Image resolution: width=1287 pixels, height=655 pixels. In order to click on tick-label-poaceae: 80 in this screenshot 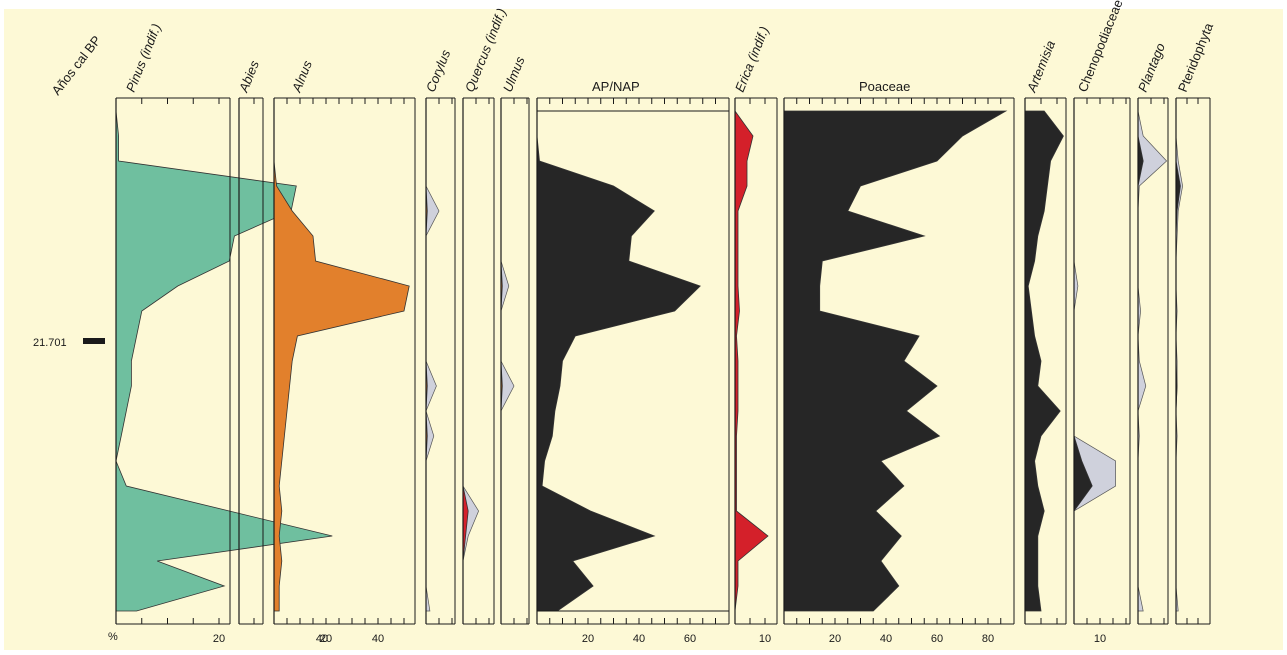, I will do `click(988, 639)`.